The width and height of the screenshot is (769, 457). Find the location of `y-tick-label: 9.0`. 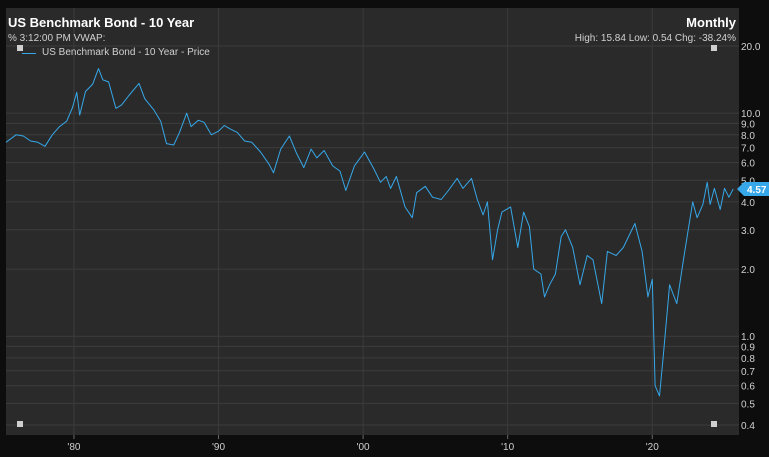

y-tick-label: 9.0 is located at coordinates (748, 124).